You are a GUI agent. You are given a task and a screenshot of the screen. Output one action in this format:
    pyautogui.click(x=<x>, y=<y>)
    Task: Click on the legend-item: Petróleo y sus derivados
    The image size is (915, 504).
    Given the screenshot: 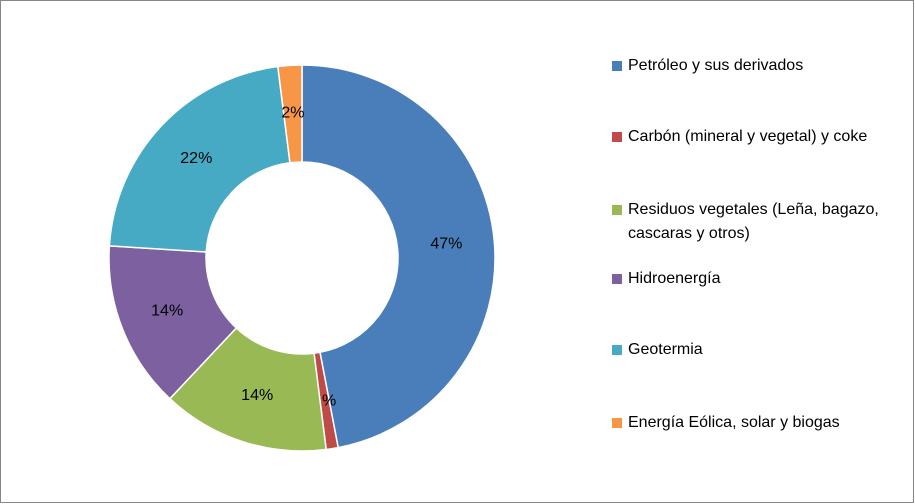 What is the action you would take?
    pyautogui.click(x=760, y=66)
    